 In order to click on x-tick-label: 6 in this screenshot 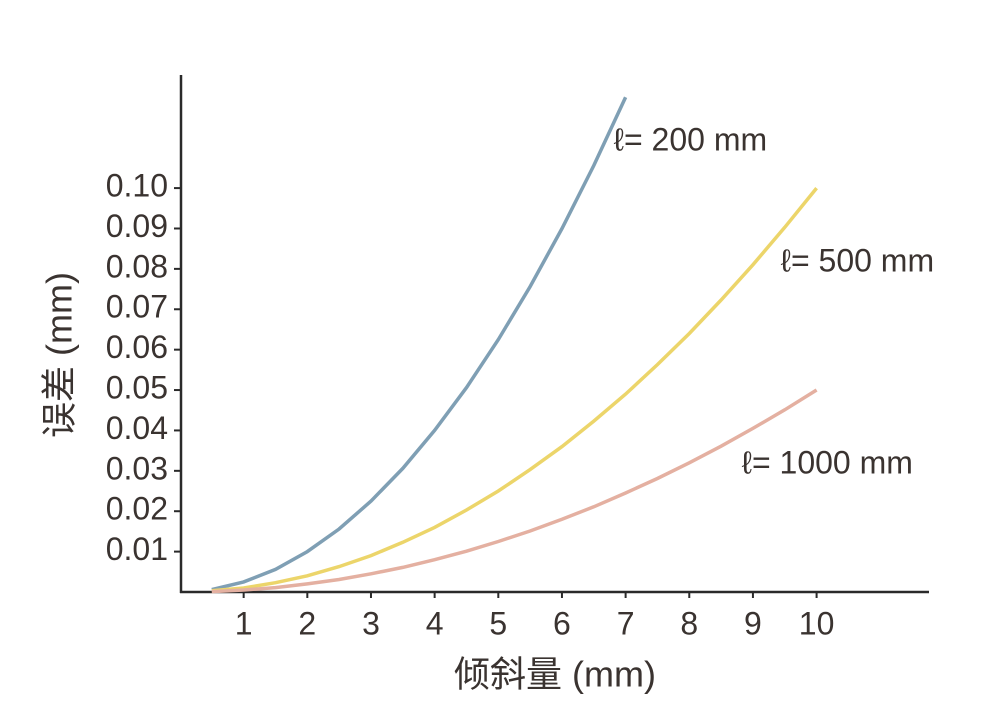, I will do `click(562, 623)`.